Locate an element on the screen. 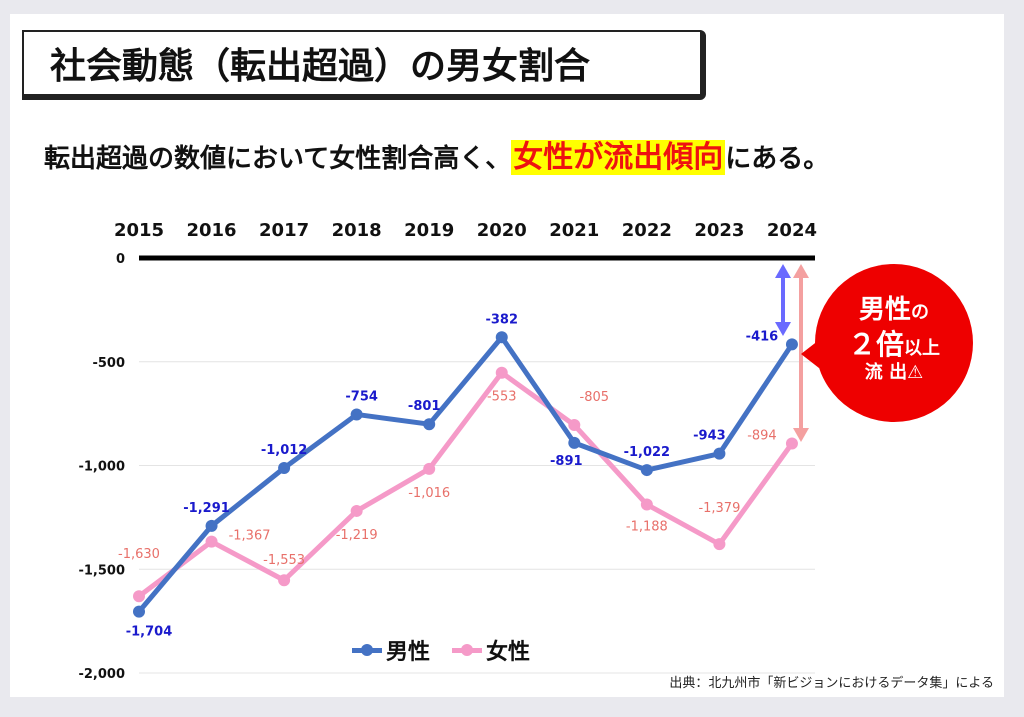 This screenshot has width=1024, height=717. male-data-label: -1,012 is located at coordinates (284, 450).